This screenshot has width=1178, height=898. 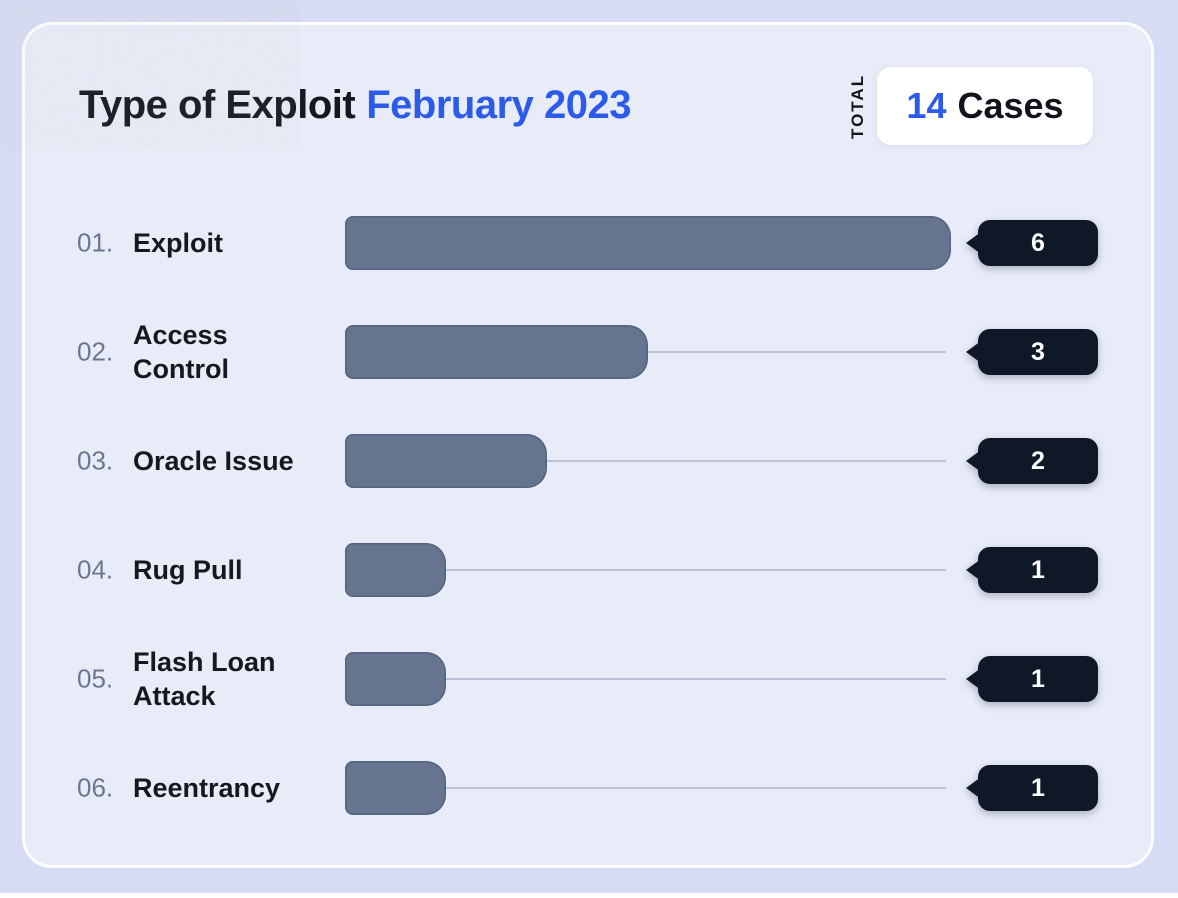 What do you see at coordinates (498, 105) in the screenshot?
I see `title-accent: February 2023` at bounding box center [498, 105].